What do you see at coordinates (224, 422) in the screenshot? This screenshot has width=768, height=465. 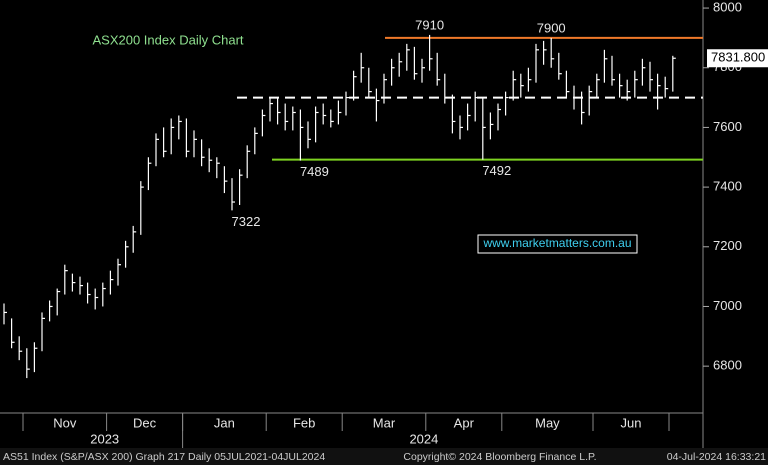 I see `x-tick-label: Jan` at bounding box center [224, 422].